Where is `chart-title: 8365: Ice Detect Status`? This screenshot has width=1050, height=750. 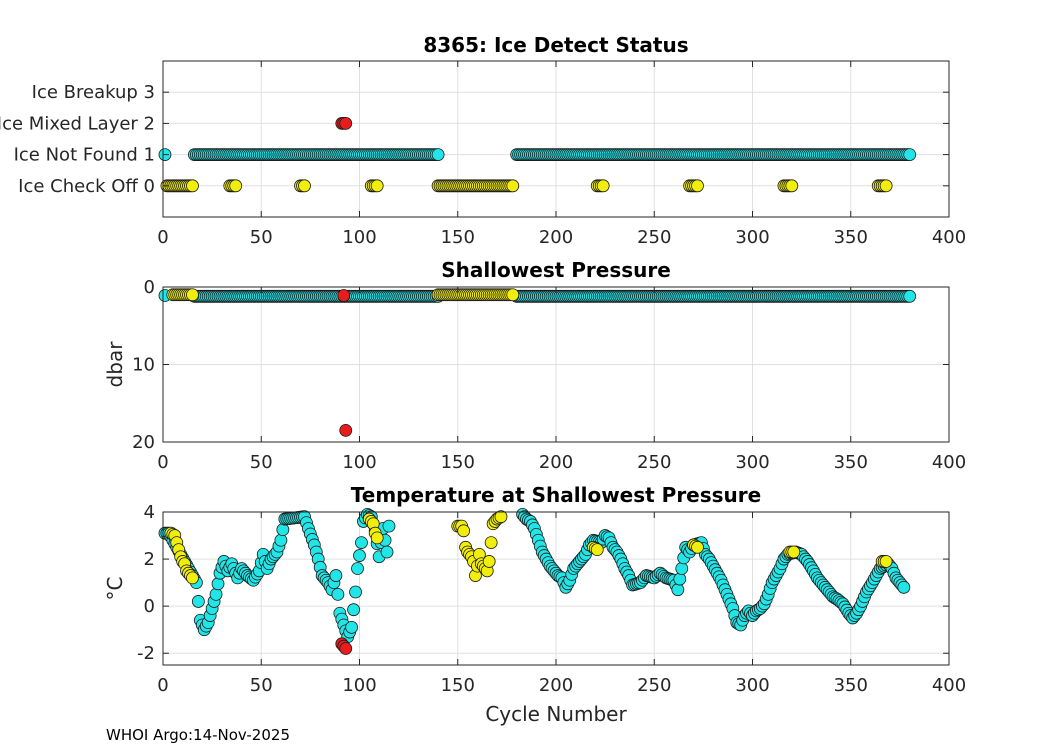 chart-title: 8365: Ice Detect Status is located at coordinates (555, 45).